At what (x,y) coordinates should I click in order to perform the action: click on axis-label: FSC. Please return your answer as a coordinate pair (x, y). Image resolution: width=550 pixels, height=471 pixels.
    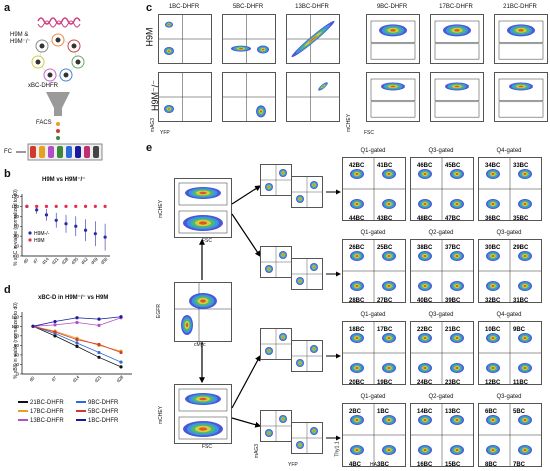
    Looking at the image, I should click on (207, 447).